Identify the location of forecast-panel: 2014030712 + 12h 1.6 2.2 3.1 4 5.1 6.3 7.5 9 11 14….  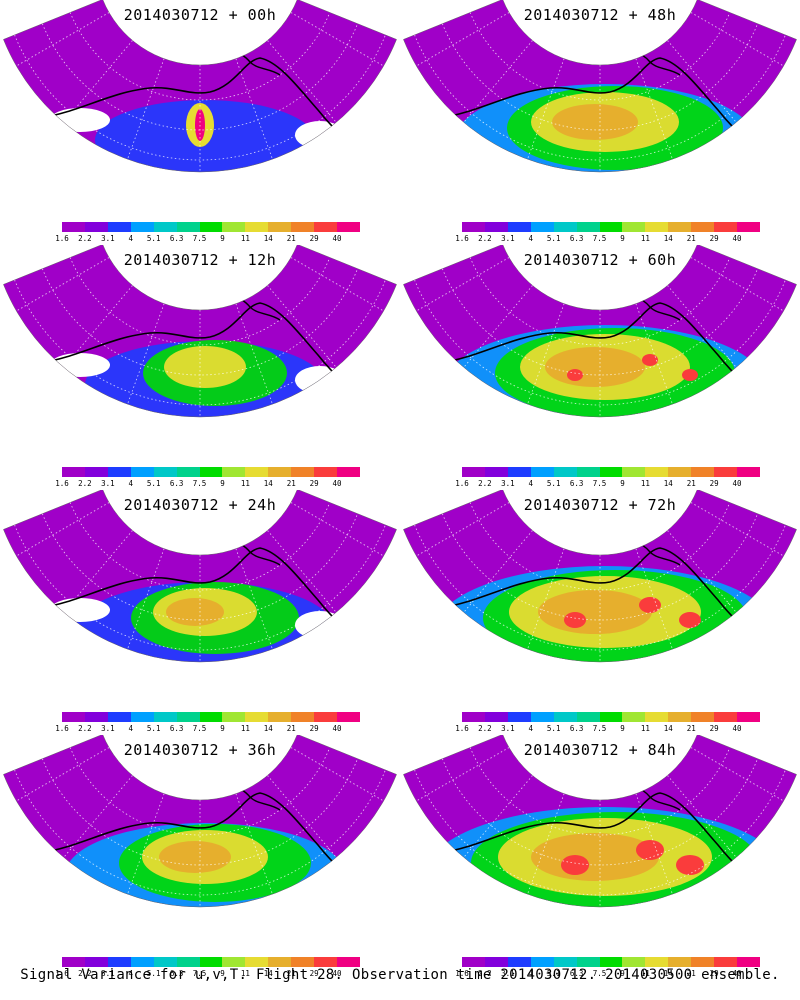
(200, 367).